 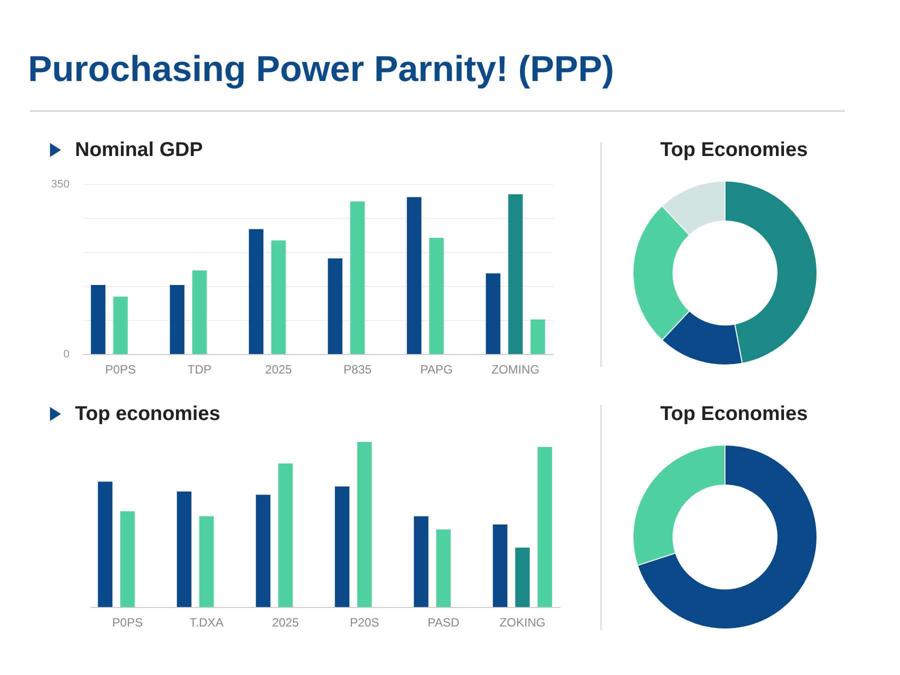 I want to click on y-tick-label: 350, so click(x=60, y=184).